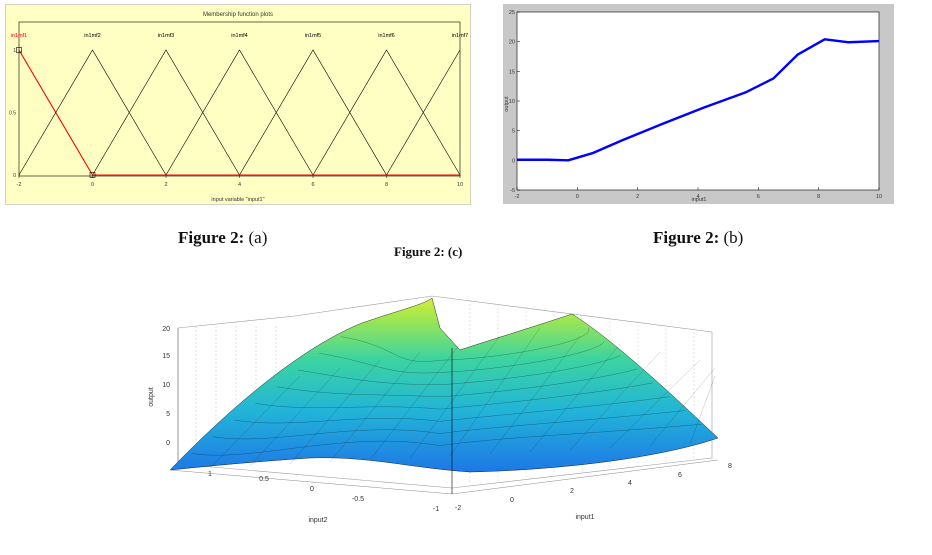 Image resolution: width=932 pixels, height=555 pixels. Describe the element at coordinates (211, 237) in the screenshot. I see `caption-a-label: Figure 2:` at that location.